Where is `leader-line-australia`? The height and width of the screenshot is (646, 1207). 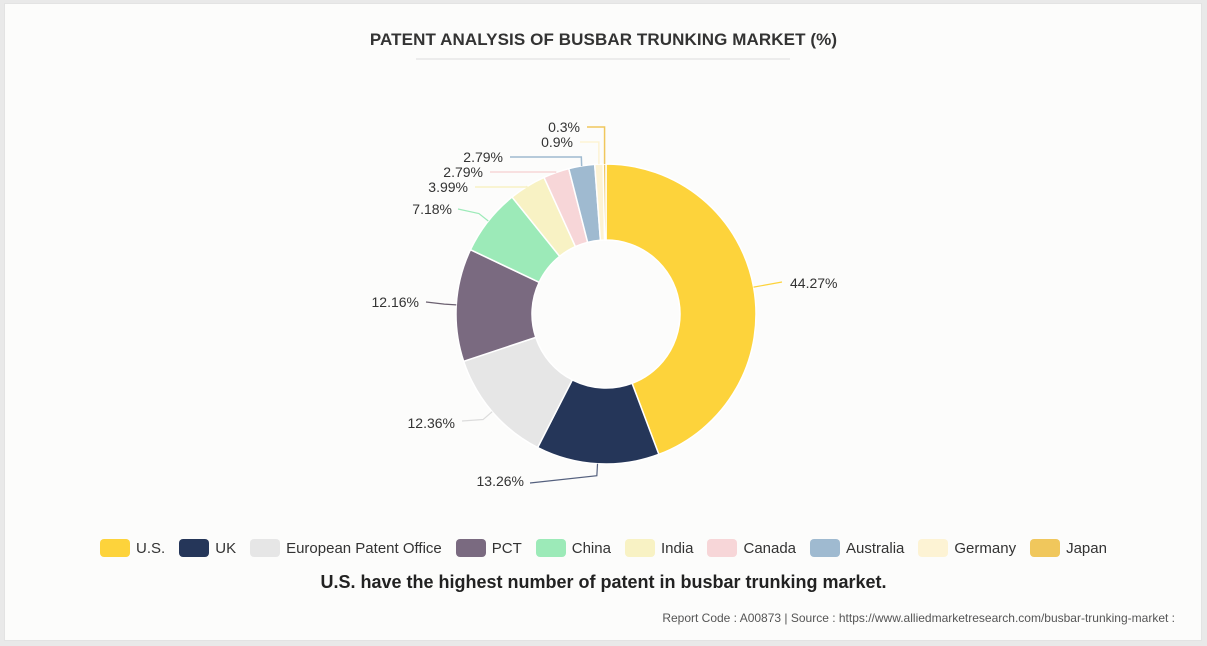 leader-line-australia is located at coordinates (546, 161).